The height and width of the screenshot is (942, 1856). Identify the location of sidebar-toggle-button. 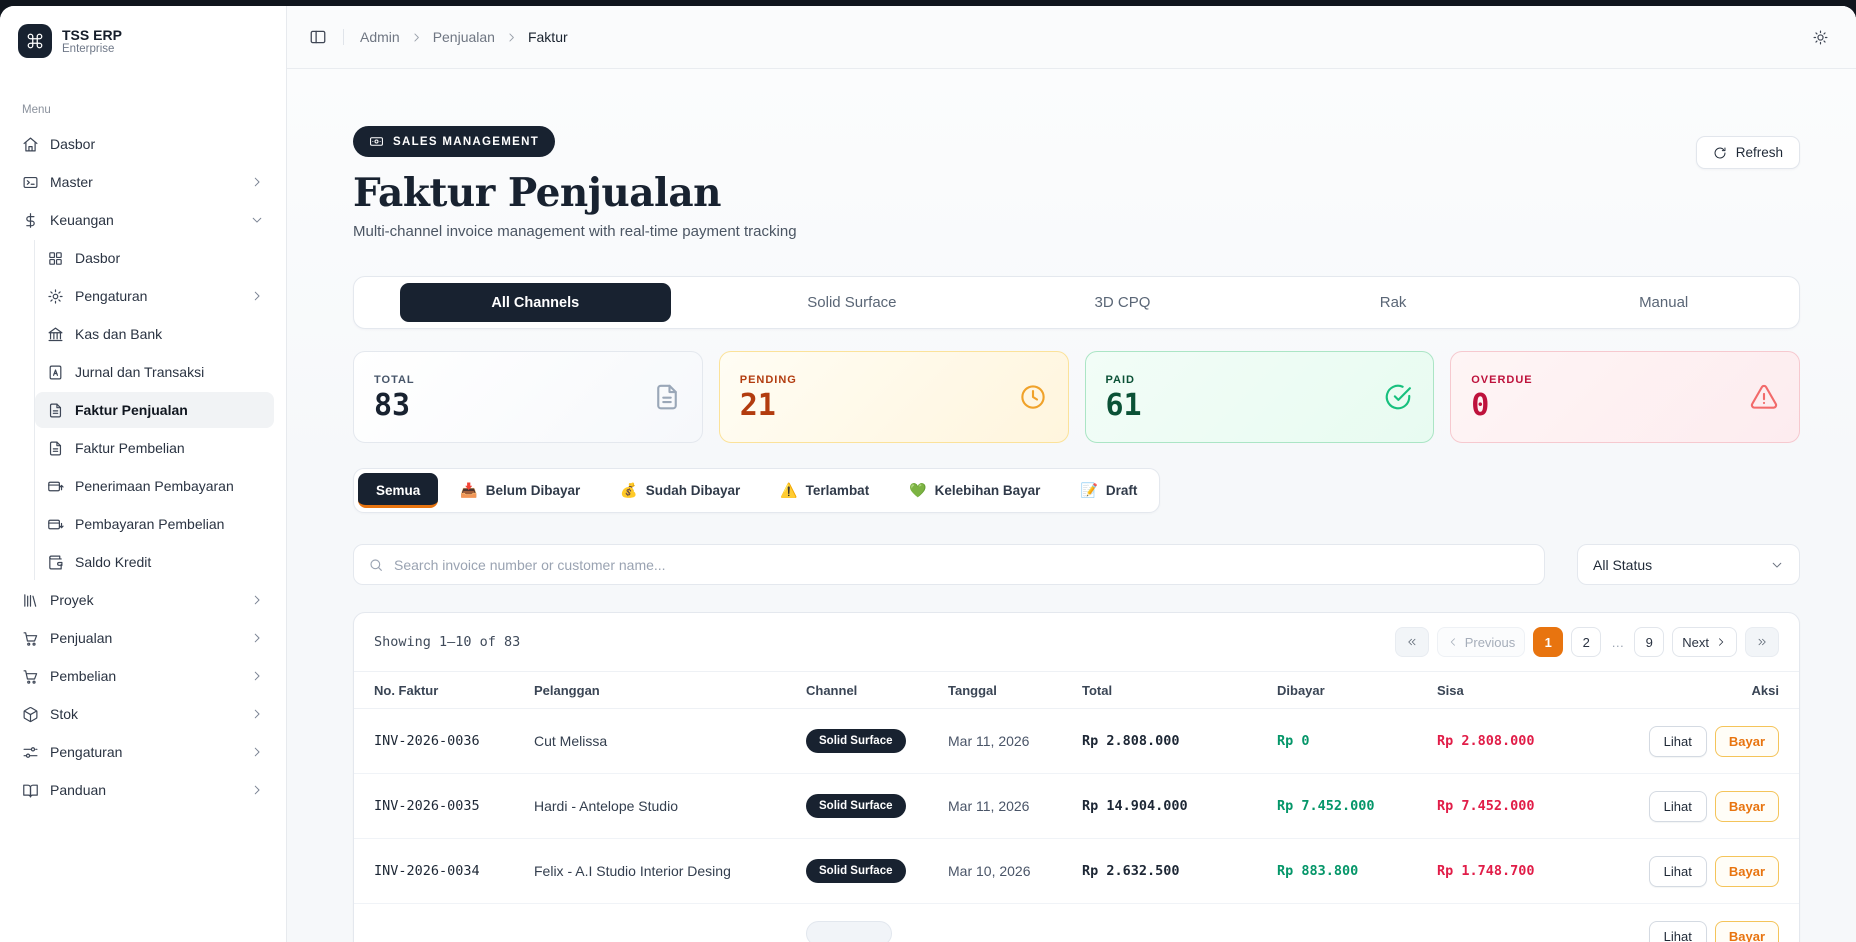
(318, 37).